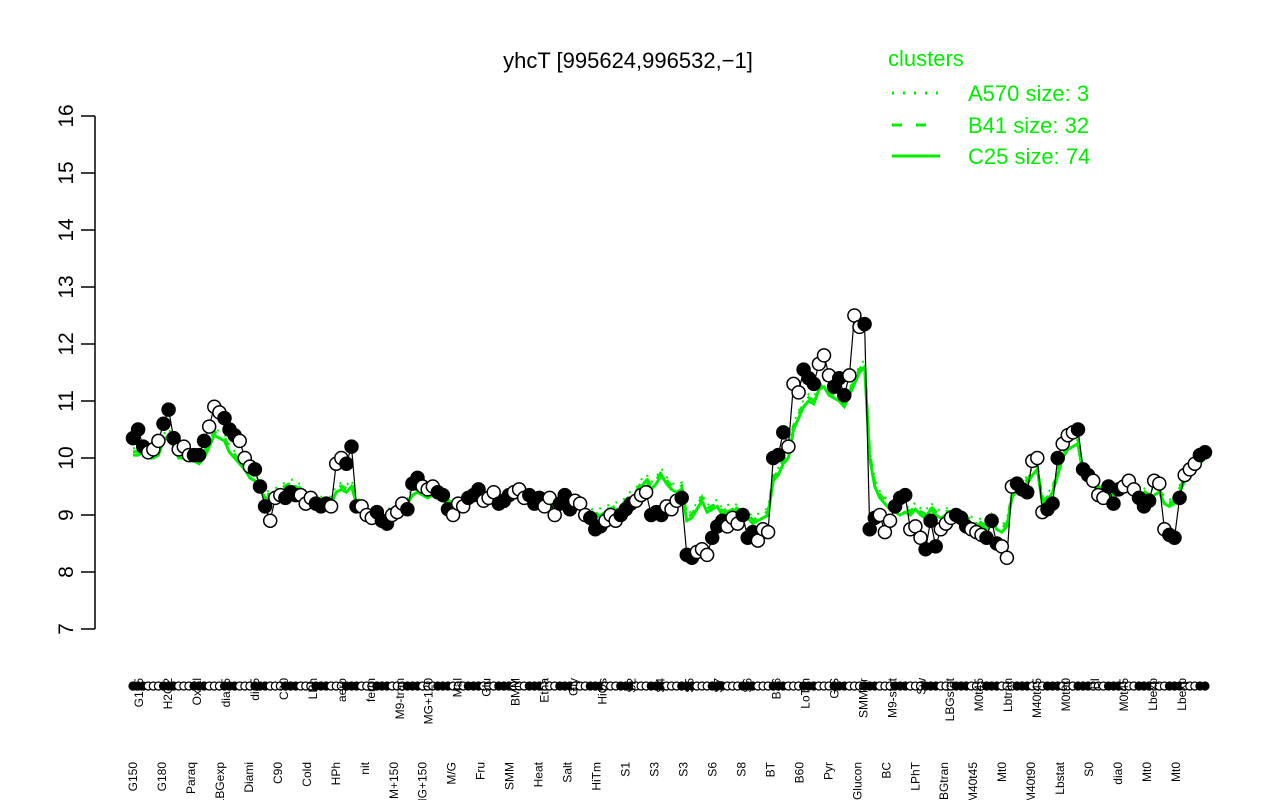  What do you see at coordinates (886, 770) in the screenshot?
I see `x-tick-label: BC` at bounding box center [886, 770].